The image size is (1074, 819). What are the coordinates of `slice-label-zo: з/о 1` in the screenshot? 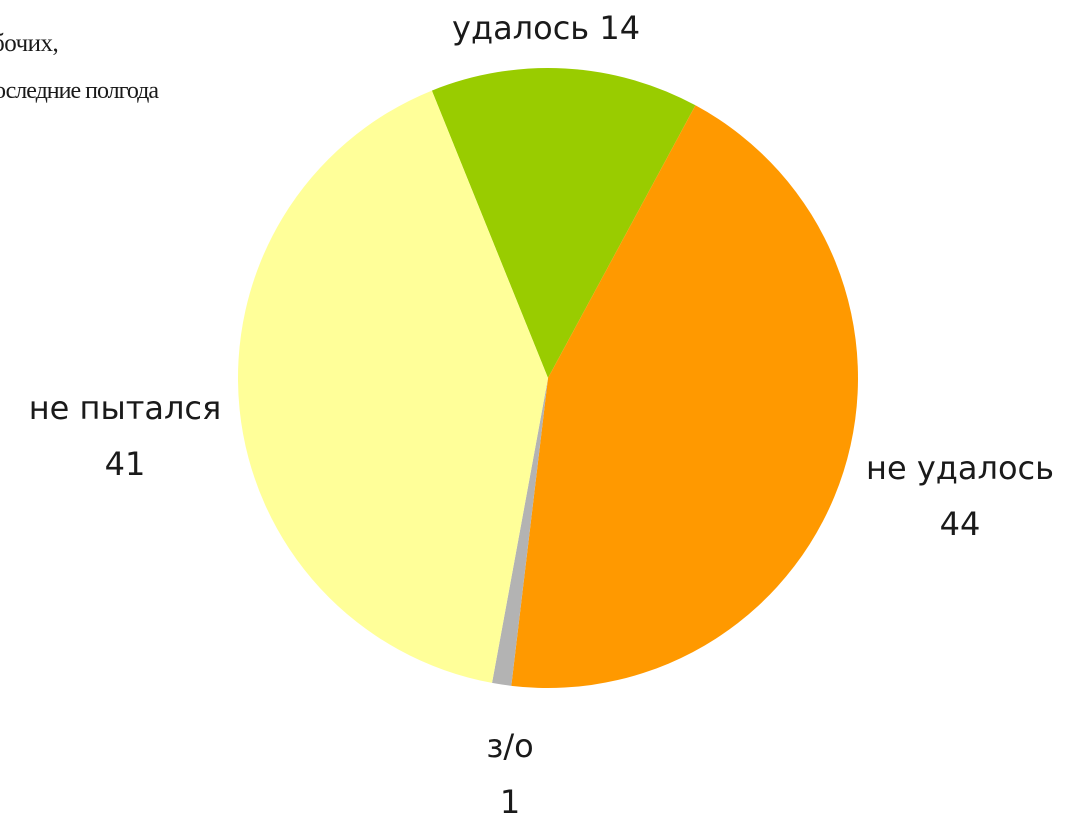 It's located at (510, 768).